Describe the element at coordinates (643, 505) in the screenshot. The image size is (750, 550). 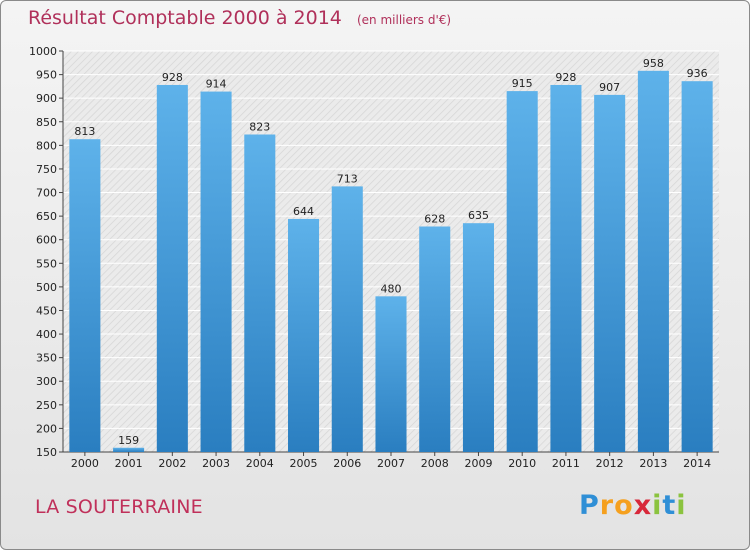
I see `logo-letter: x` at that location.